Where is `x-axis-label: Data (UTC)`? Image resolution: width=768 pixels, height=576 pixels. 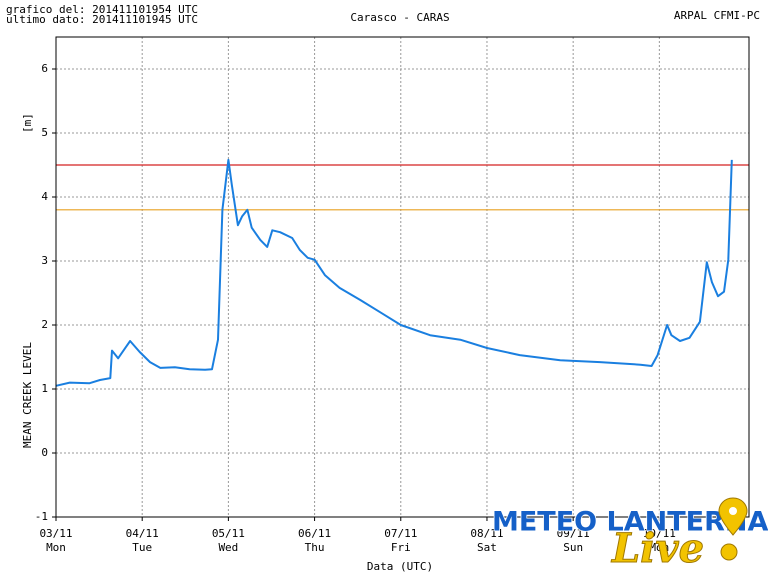
x-axis-label: Data (UTC) is located at coordinates (400, 566).